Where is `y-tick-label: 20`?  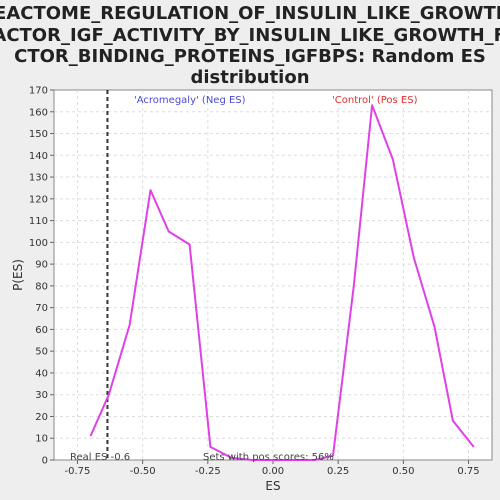 y-tick-label: 20 is located at coordinates (41, 417).